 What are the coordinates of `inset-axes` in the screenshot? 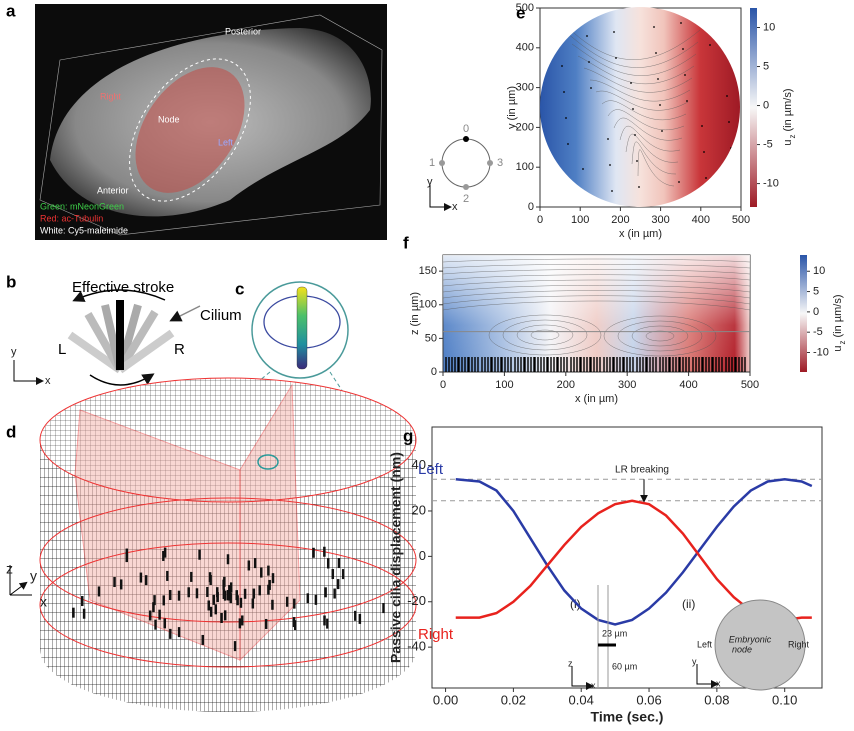 It's located at (707, 676).